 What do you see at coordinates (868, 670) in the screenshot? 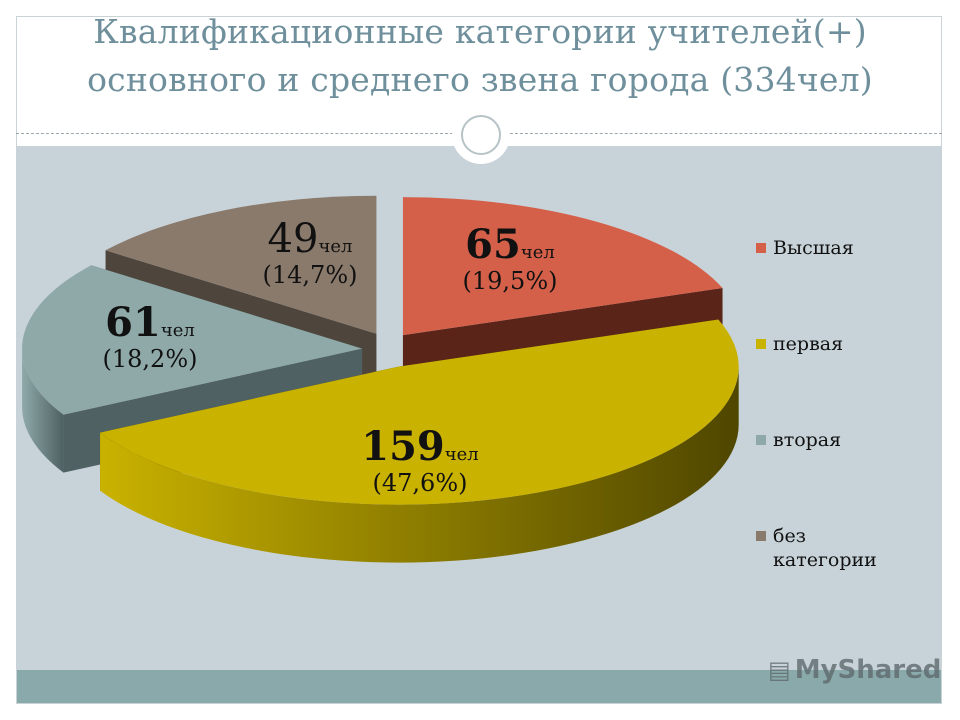
I see `watermark-text: MyShared` at bounding box center [868, 670].